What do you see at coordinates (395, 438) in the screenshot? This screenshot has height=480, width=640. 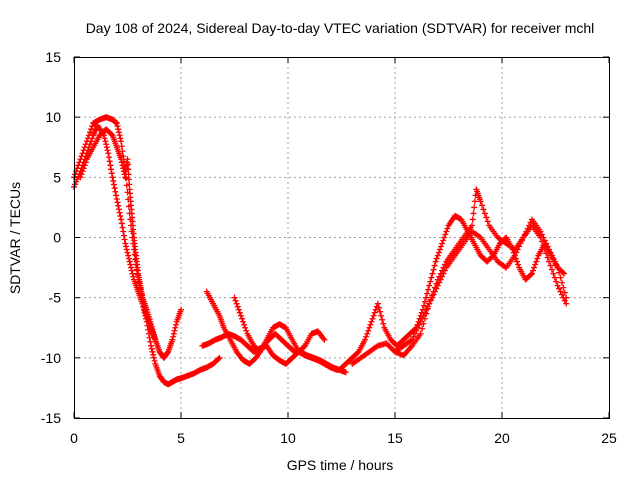 I see `x-tick-label: 15` at bounding box center [395, 438].